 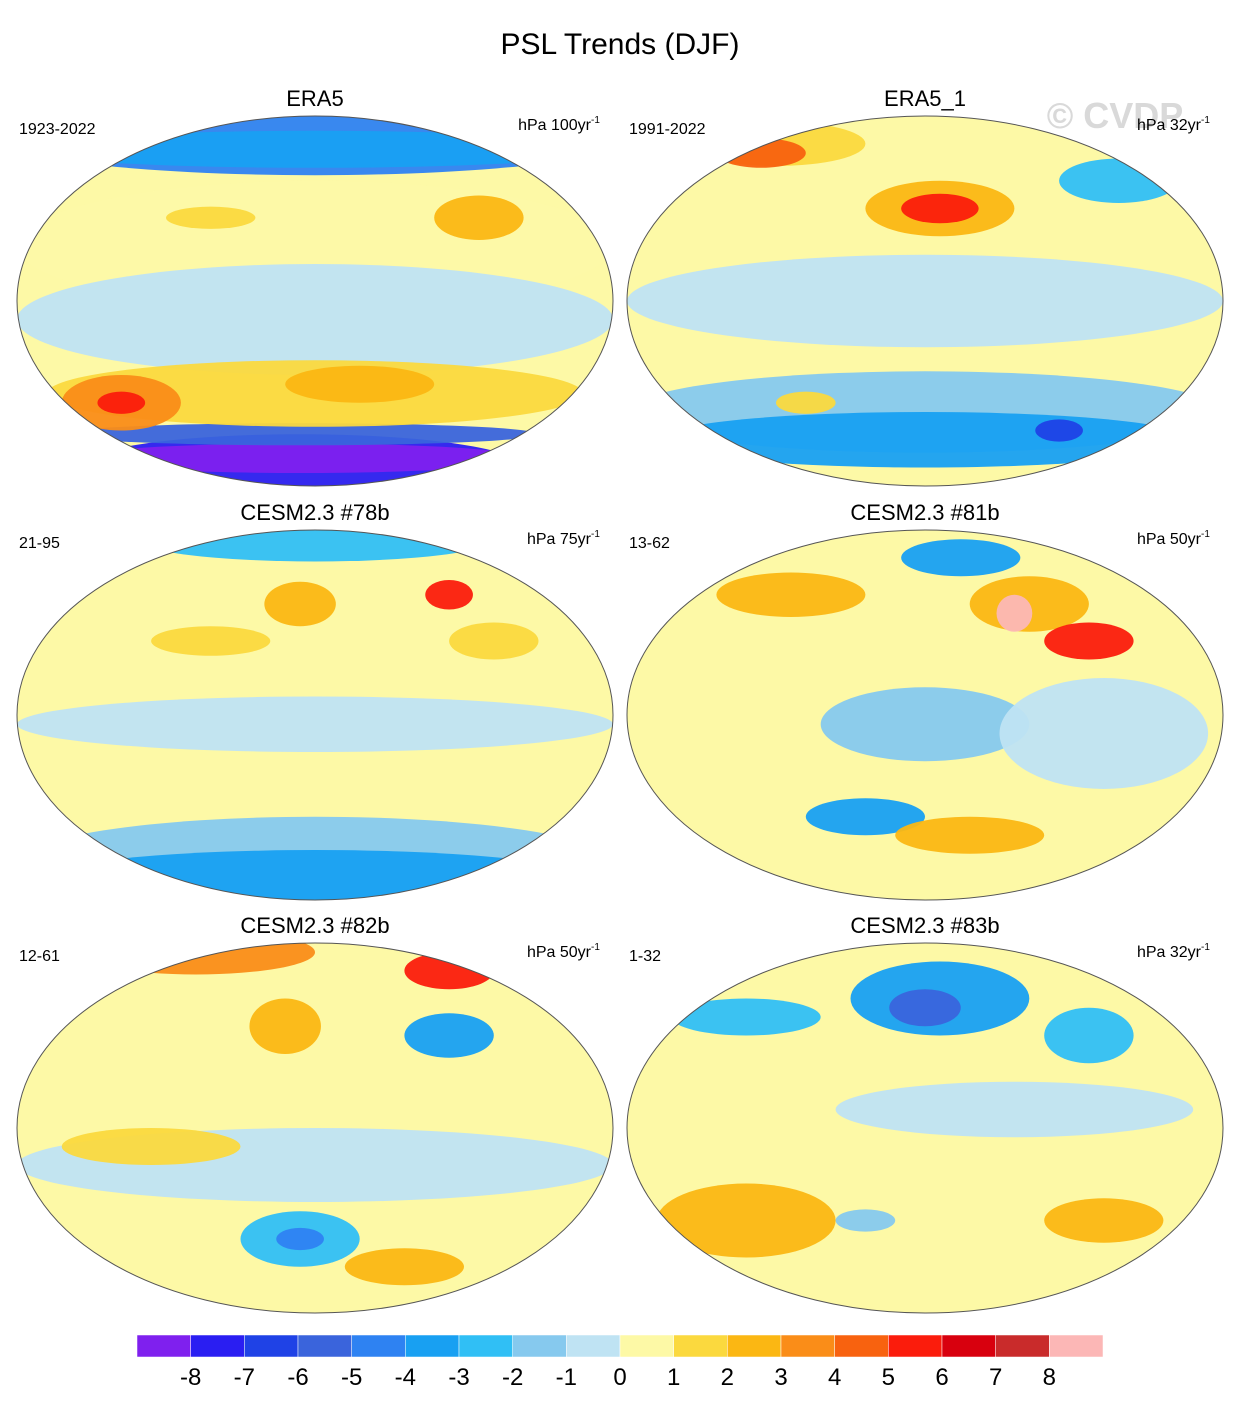 What do you see at coordinates (39, 956) in the screenshot?
I see `panel-period: 12-61` at bounding box center [39, 956].